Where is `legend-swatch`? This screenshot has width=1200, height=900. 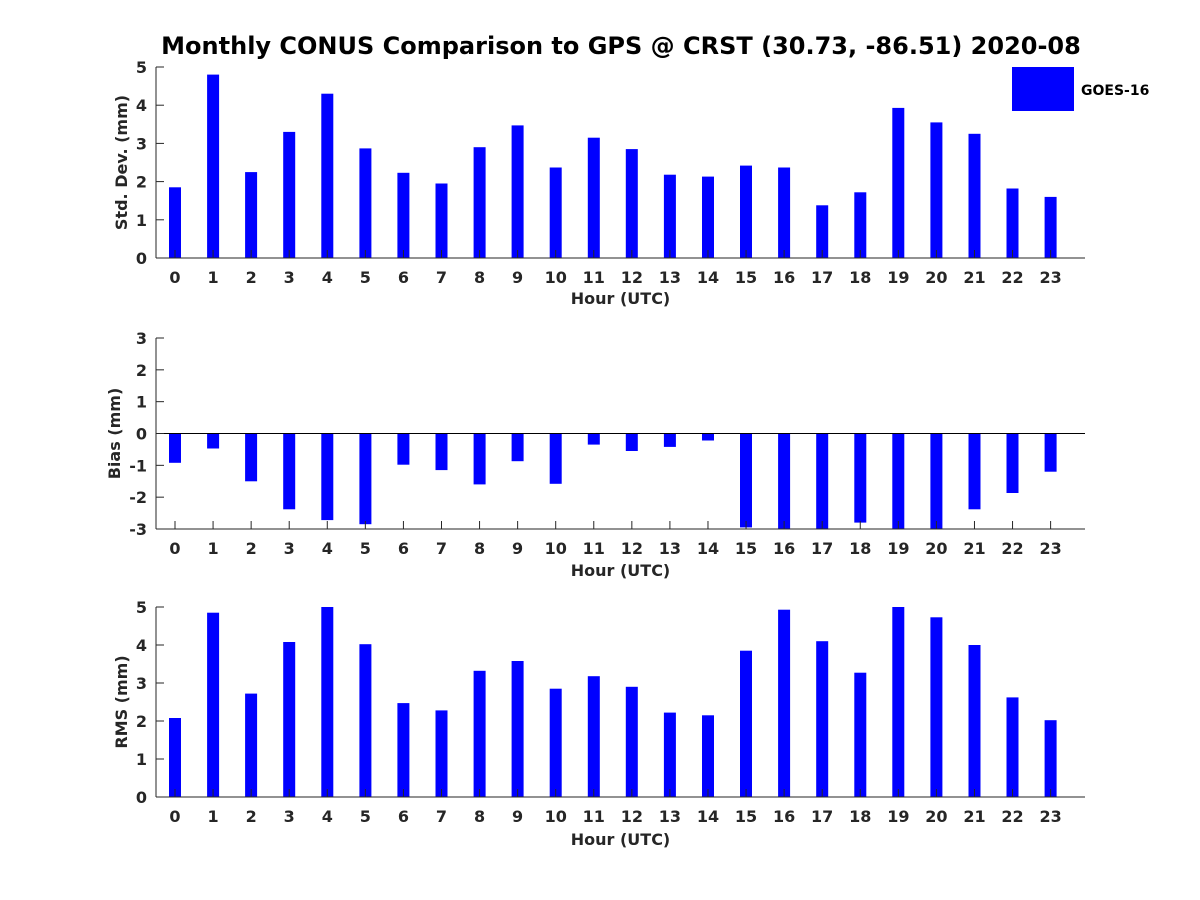
legend-swatch is located at coordinates (1043, 89).